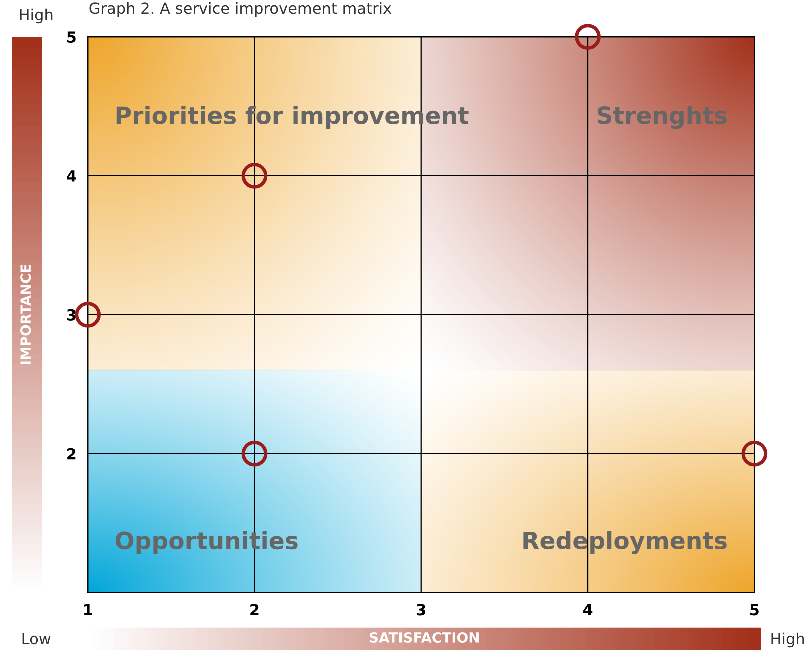  What do you see at coordinates (26, 314) in the screenshot?
I see `y-axis-title: IMPORTANCE` at bounding box center [26, 314].